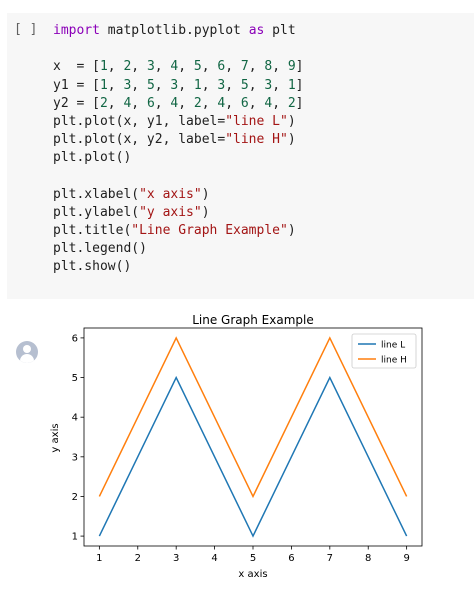 The width and height of the screenshot is (474, 600). What do you see at coordinates (75, 338) in the screenshot?
I see `y-tick-label: 6` at bounding box center [75, 338].